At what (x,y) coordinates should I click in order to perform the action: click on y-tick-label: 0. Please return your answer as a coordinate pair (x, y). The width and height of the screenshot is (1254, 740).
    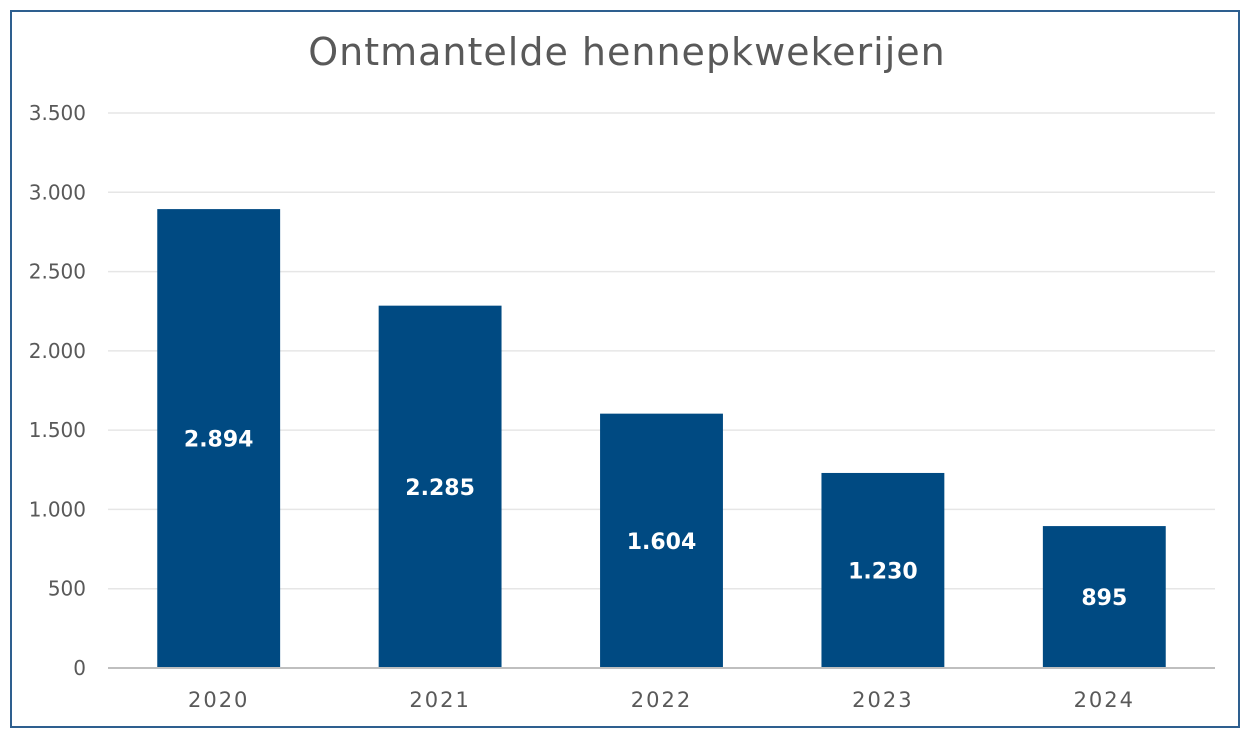
    Looking at the image, I should click on (79, 668).